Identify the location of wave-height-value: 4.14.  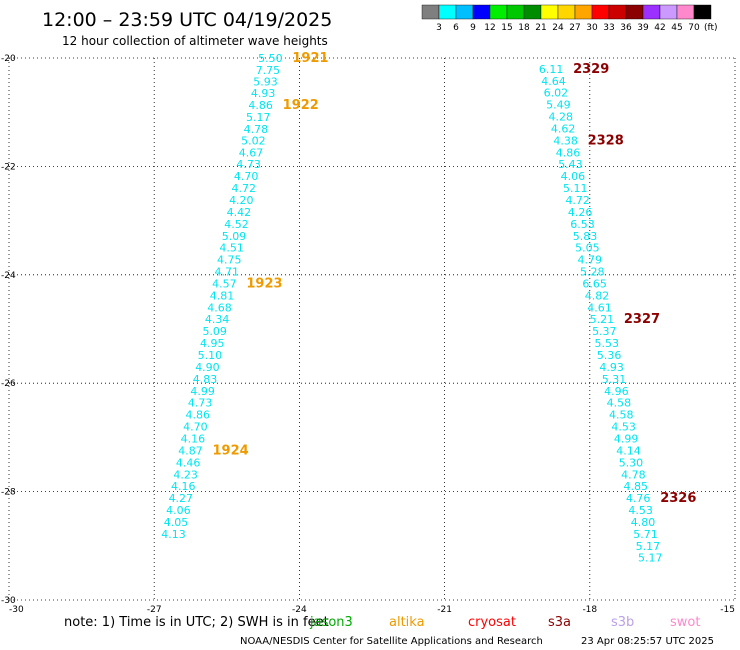
(628, 450).